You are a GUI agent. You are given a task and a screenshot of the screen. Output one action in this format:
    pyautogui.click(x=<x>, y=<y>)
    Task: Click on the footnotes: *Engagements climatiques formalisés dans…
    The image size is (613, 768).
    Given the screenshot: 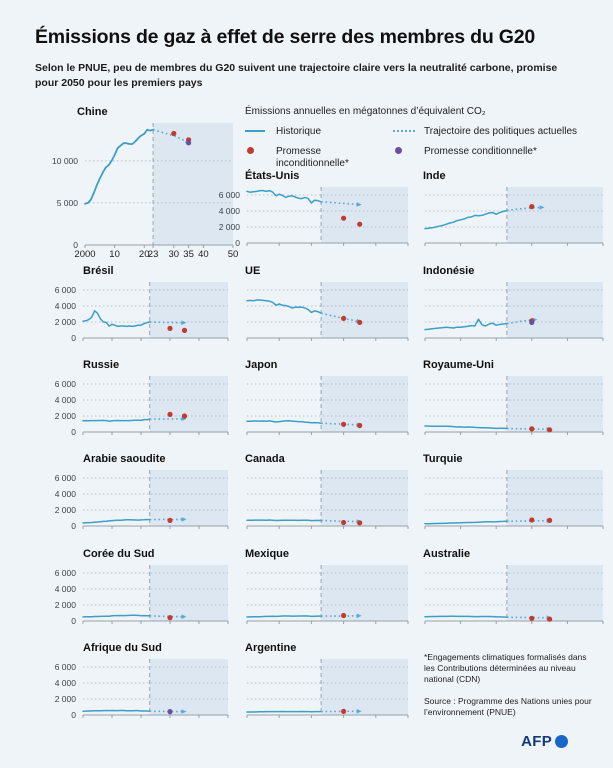 What is the action you would take?
    pyautogui.click(x=510, y=702)
    